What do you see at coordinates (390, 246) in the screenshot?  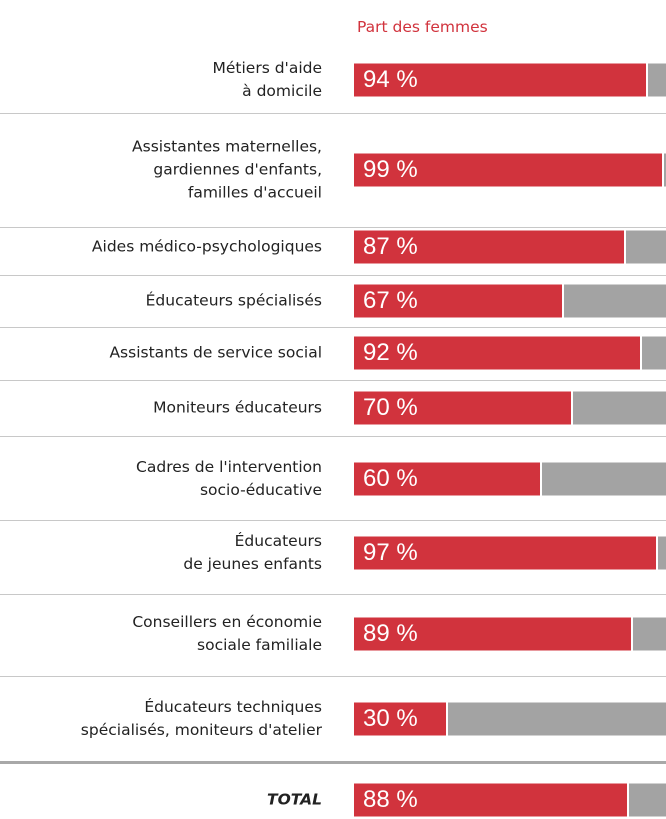 I see `value-label: 87 %` at bounding box center [390, 246].